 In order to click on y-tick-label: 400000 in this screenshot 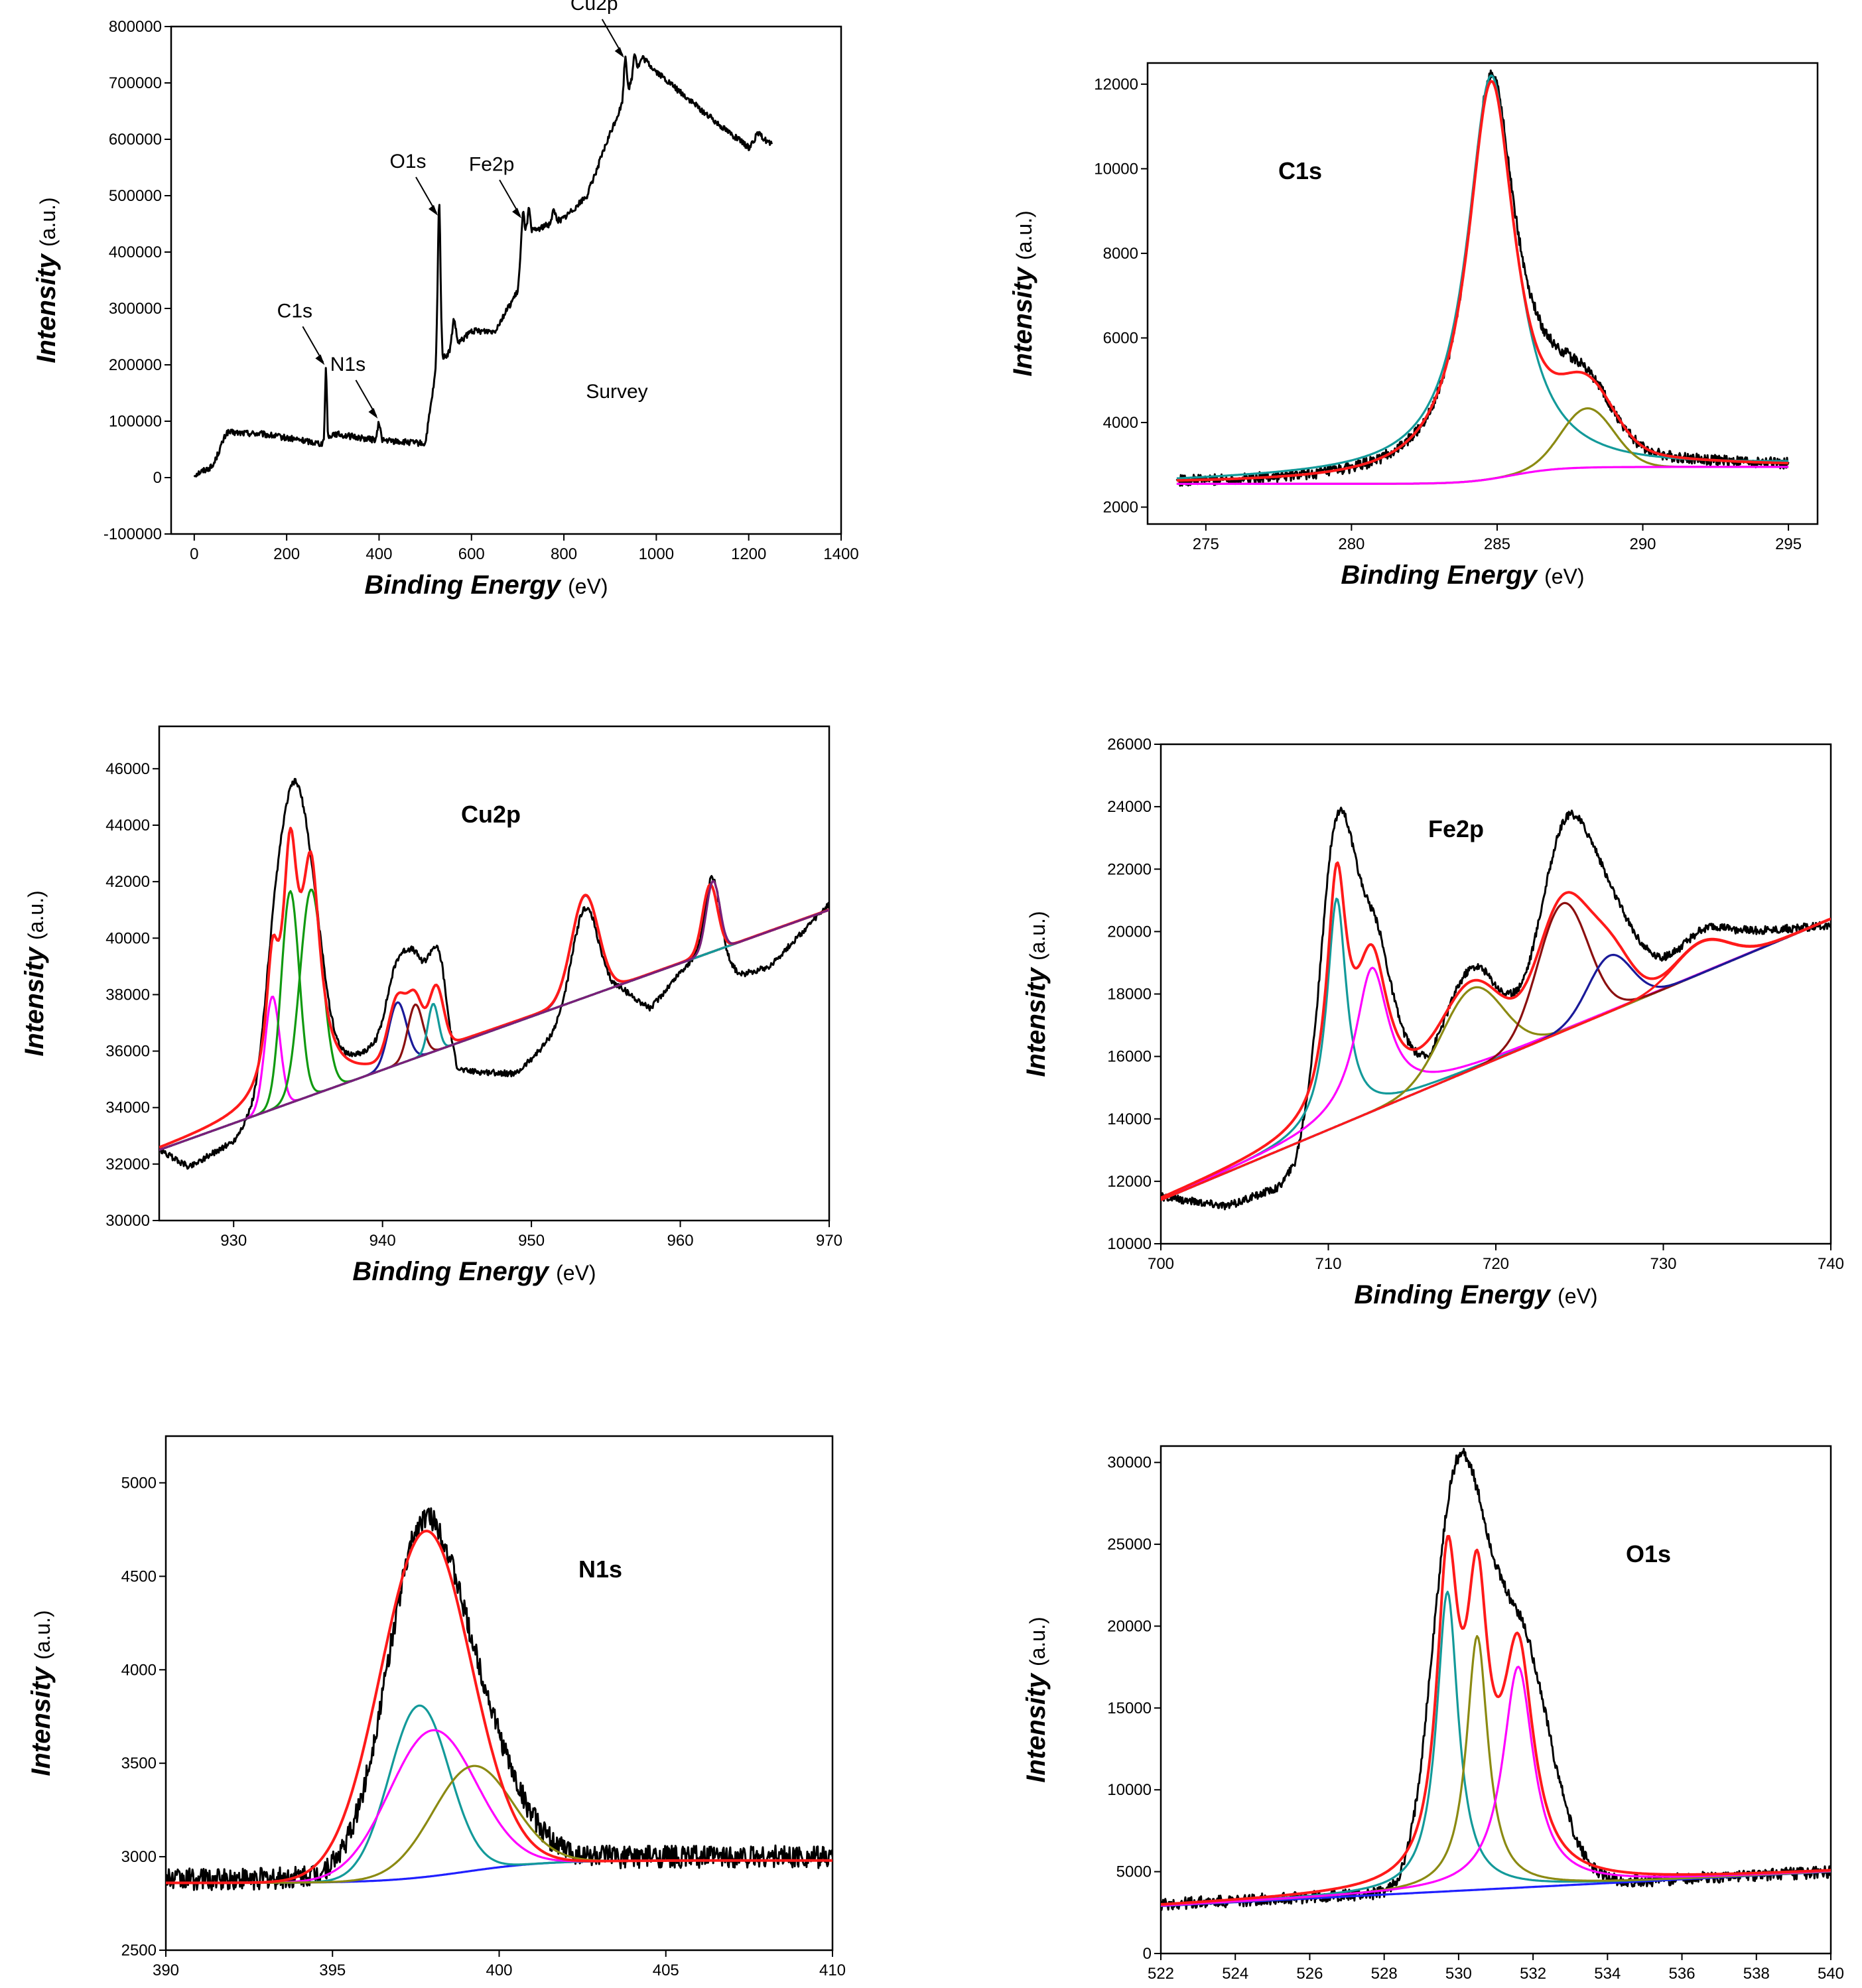, I will do `click(135, 252)`.